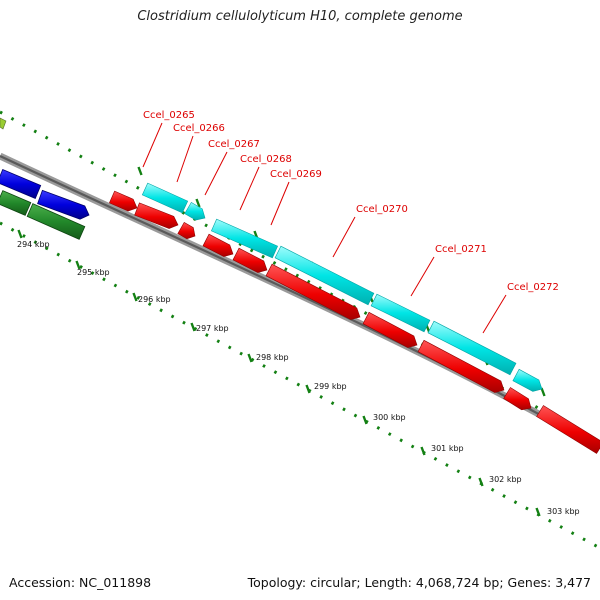 The height and width of the screenshot is (600, 600). Describe the element at coordinates (533, 287) in the screenshot. I see `gene-label: Ccel_0272` at that location.